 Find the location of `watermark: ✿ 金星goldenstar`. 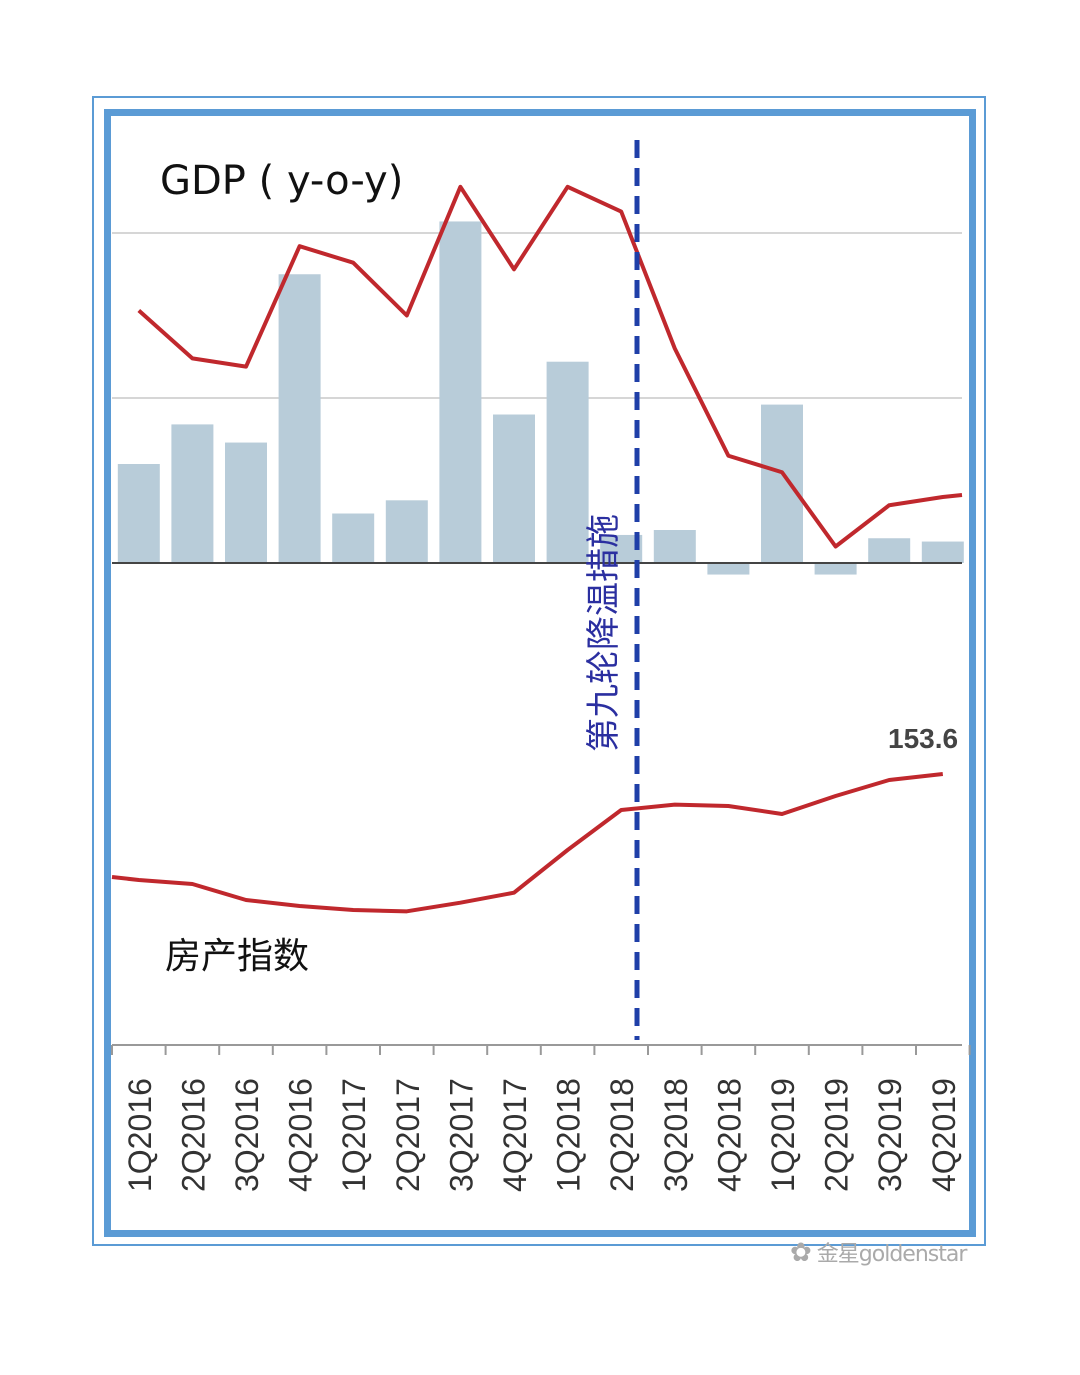

watermark: ✿ 金星goldenstar is located at coordinates (879, 1252).